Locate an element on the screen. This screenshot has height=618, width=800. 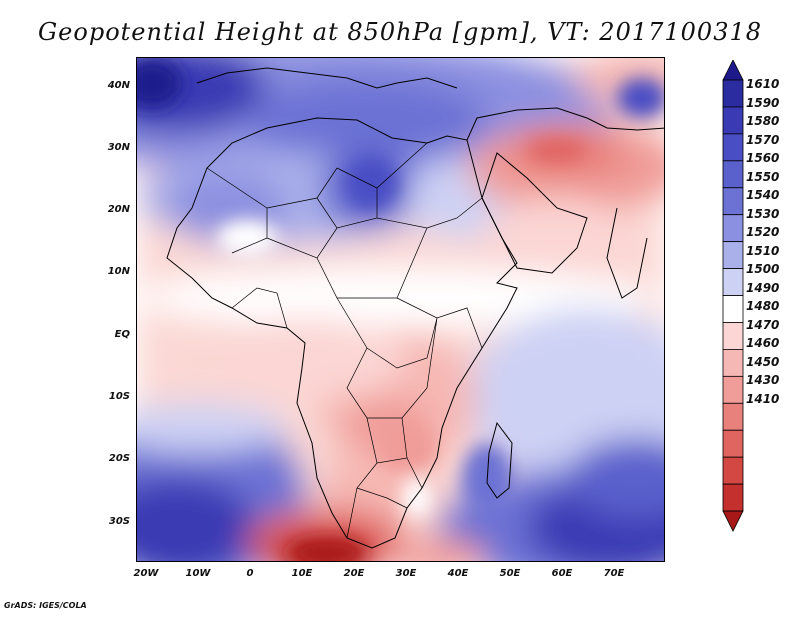
lon-label-10e: 10E is located at coordinates (302, 573).